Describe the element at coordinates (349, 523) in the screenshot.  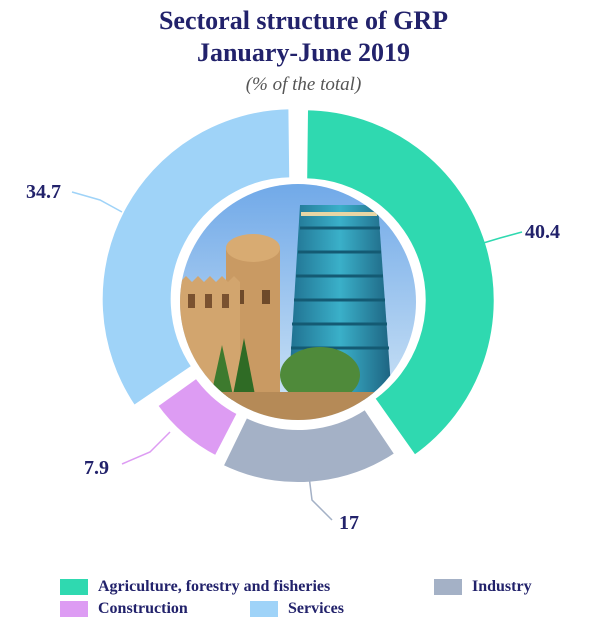
I see `data-label-industry: 17` at that location.